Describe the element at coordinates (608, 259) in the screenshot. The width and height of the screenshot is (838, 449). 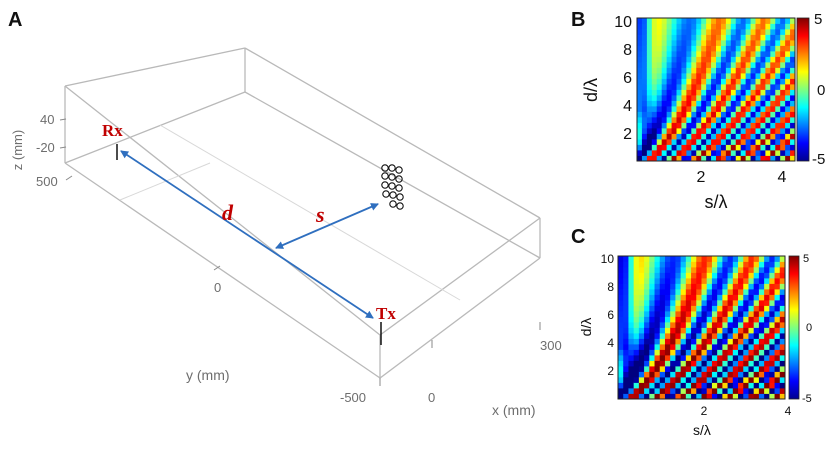
I see `c-ytick-10: 10` at that location.